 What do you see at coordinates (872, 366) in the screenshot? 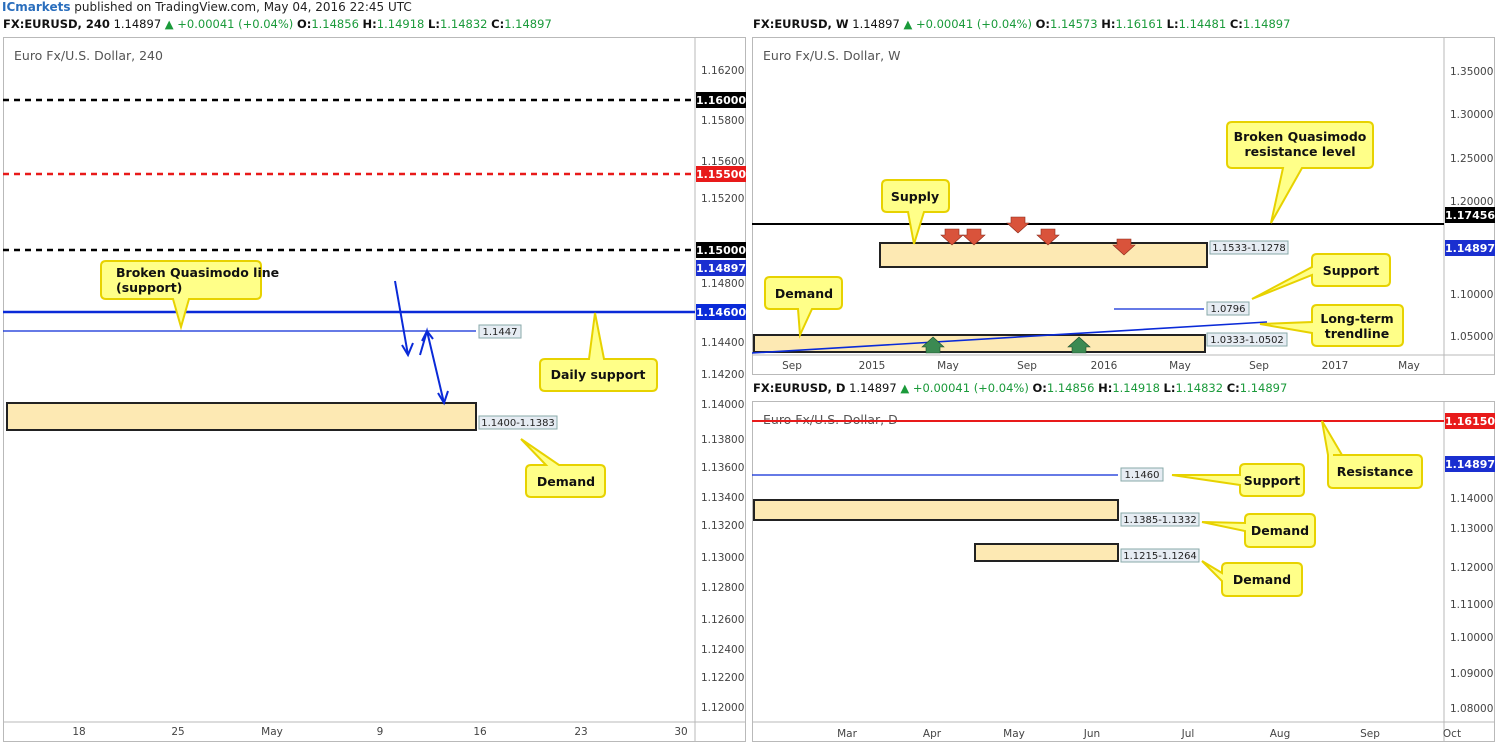
I see `x-tick-label: 2015` at bounding box center [872, 366].